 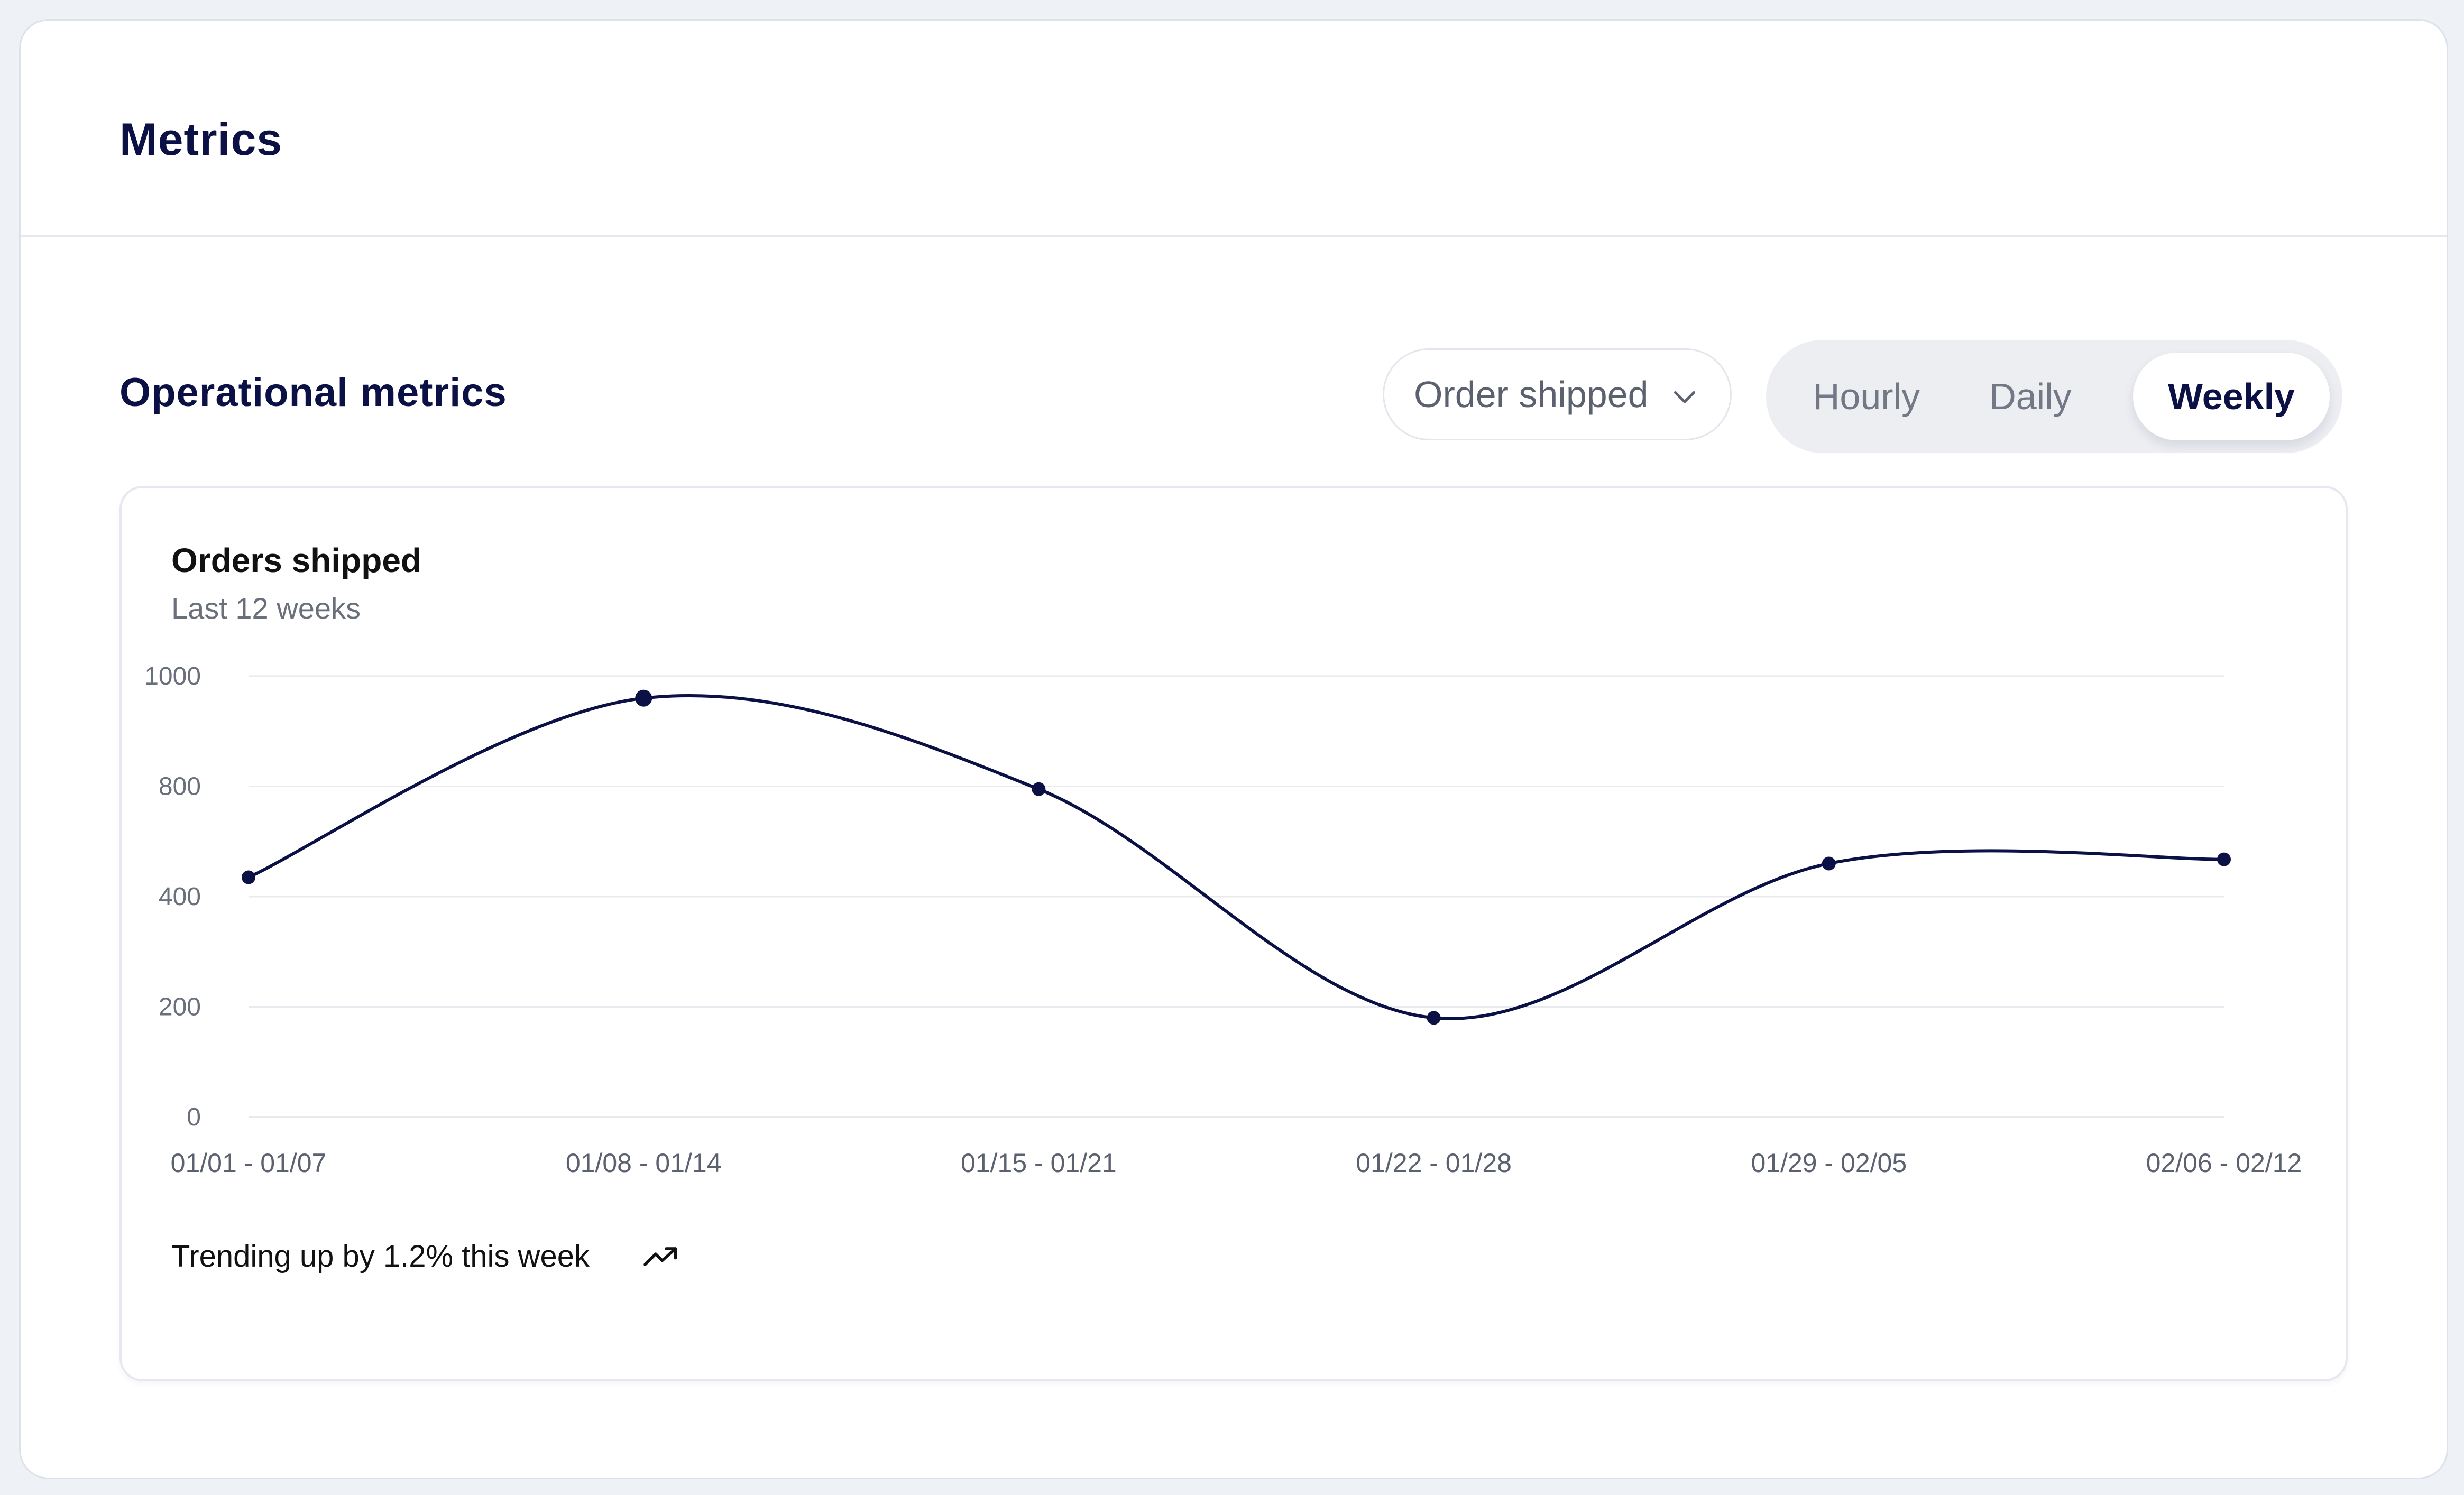 What do you see at coordinates (180, 1007) in the screenshot?
I see `y-tick-label: 200` at bounding box center [180, 1007].